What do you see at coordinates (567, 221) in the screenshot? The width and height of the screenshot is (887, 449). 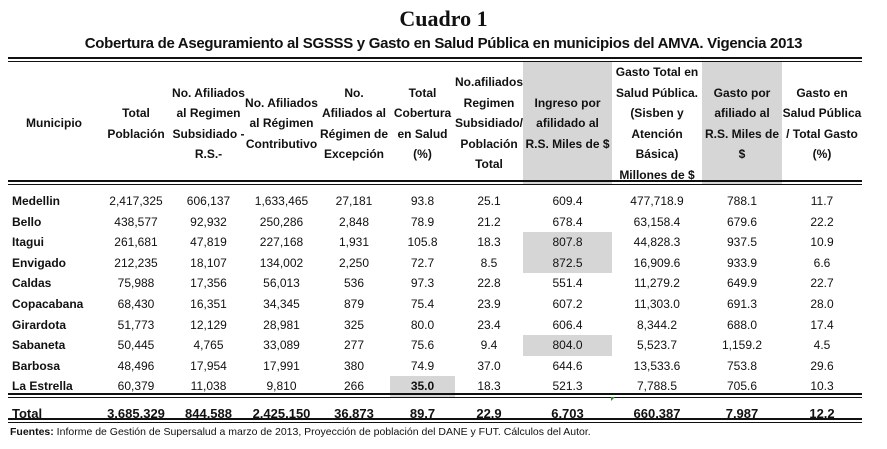 I see `cell-ingreso: 678.4` at bounding box center [567, 221].